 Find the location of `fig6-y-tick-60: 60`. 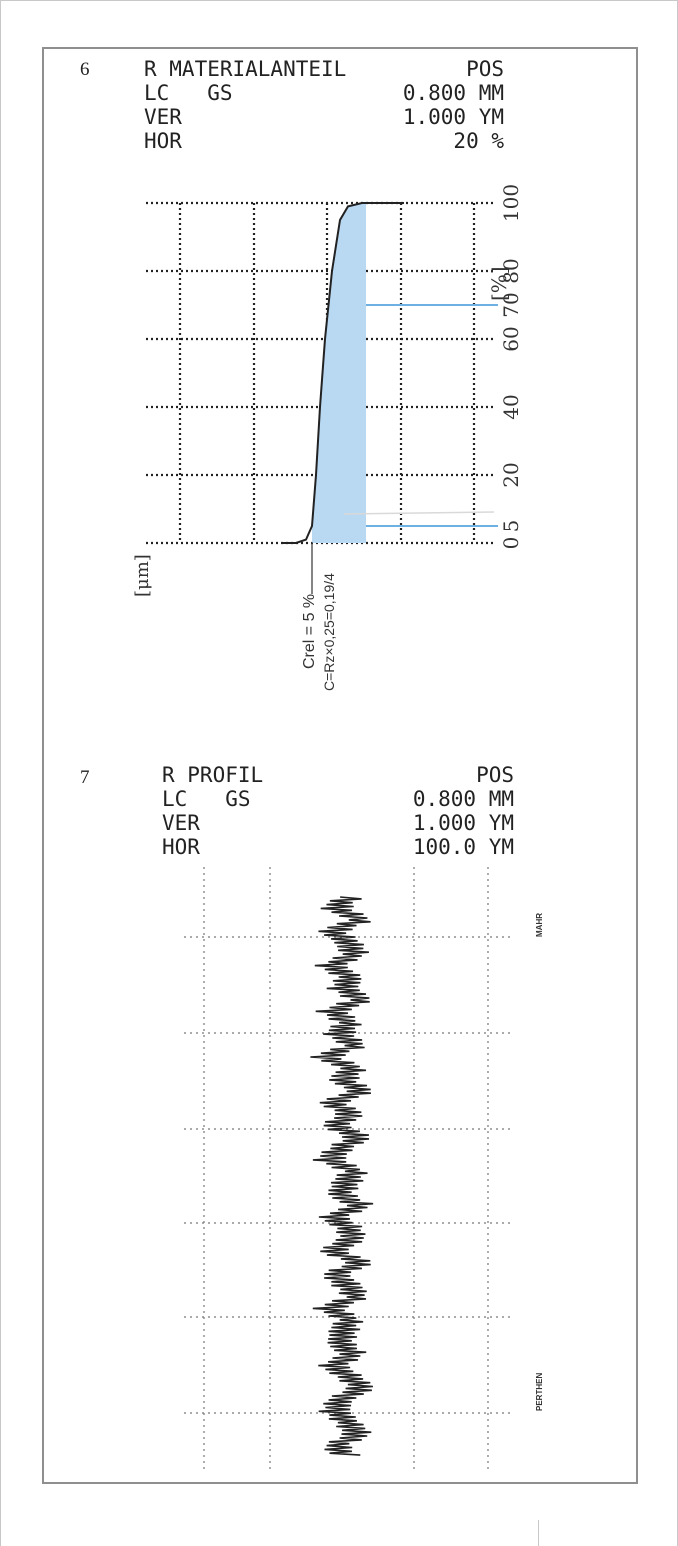

fig6-y-tick-60: 60 is located at coordinates (511, 338).